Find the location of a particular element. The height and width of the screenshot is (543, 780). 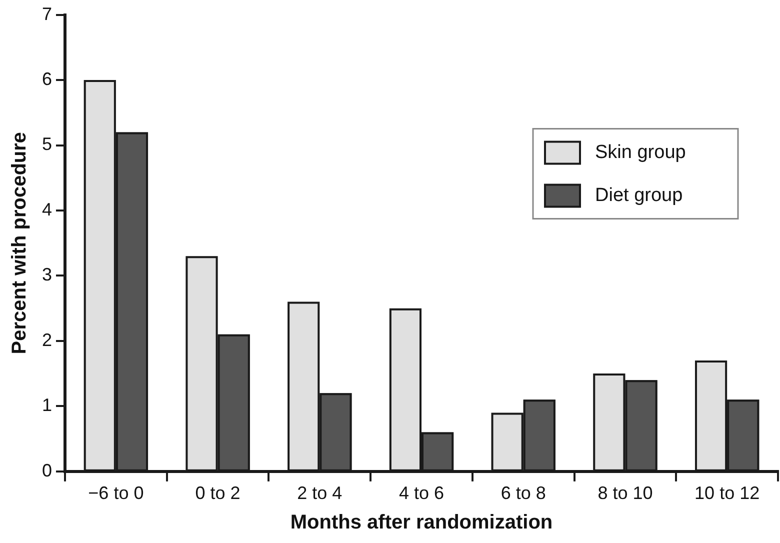

x-tick-label: 4 to 6 is located at coordinates (421, 493).